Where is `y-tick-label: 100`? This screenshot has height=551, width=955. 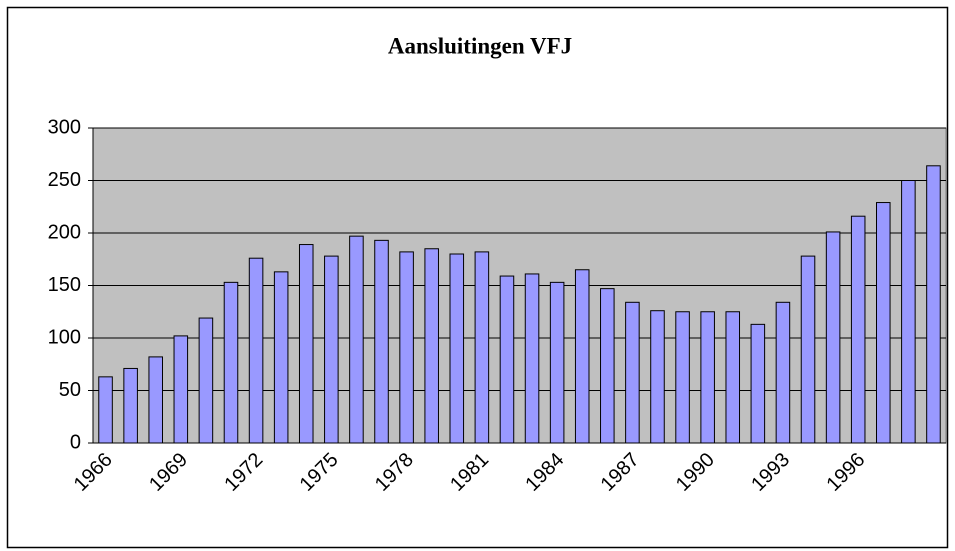 y-tick-label: 100 is located at coordinates (64, 337).